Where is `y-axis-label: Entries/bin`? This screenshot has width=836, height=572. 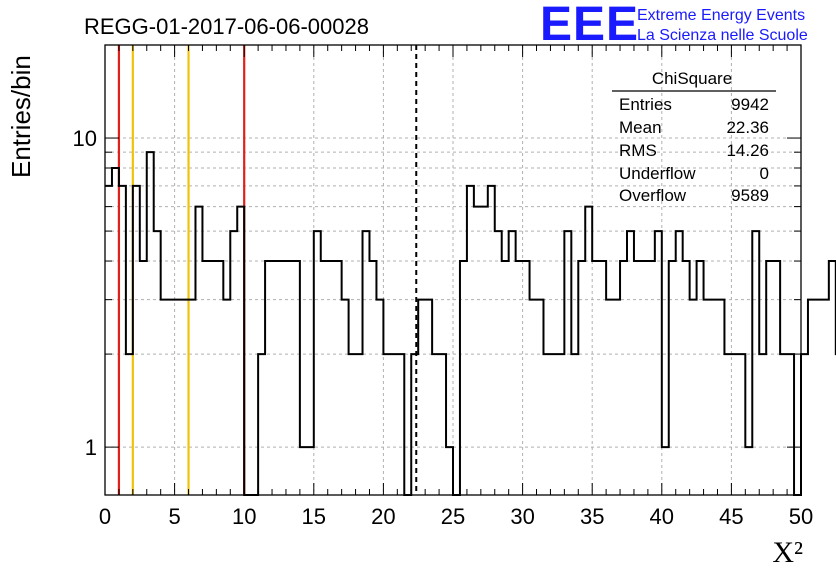
y-axis-label: Entries/bin is located at coordinates (21, 116).